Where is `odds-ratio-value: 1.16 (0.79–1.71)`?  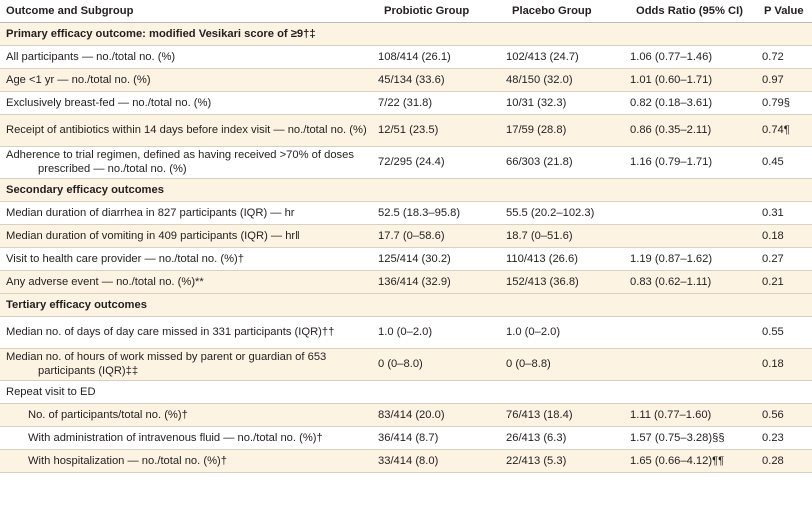 odds-ratio-value: 1.16 (0.79–1.71) is located at coordinates (694, 162).